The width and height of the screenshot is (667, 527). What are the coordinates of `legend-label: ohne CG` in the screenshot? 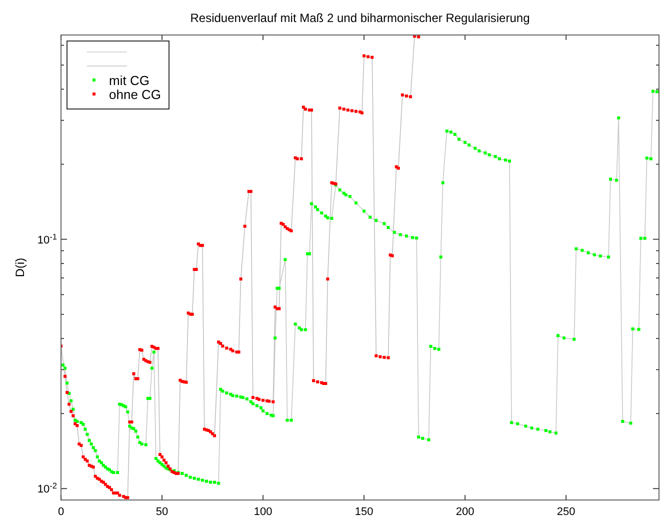 It's located at (135, 94).